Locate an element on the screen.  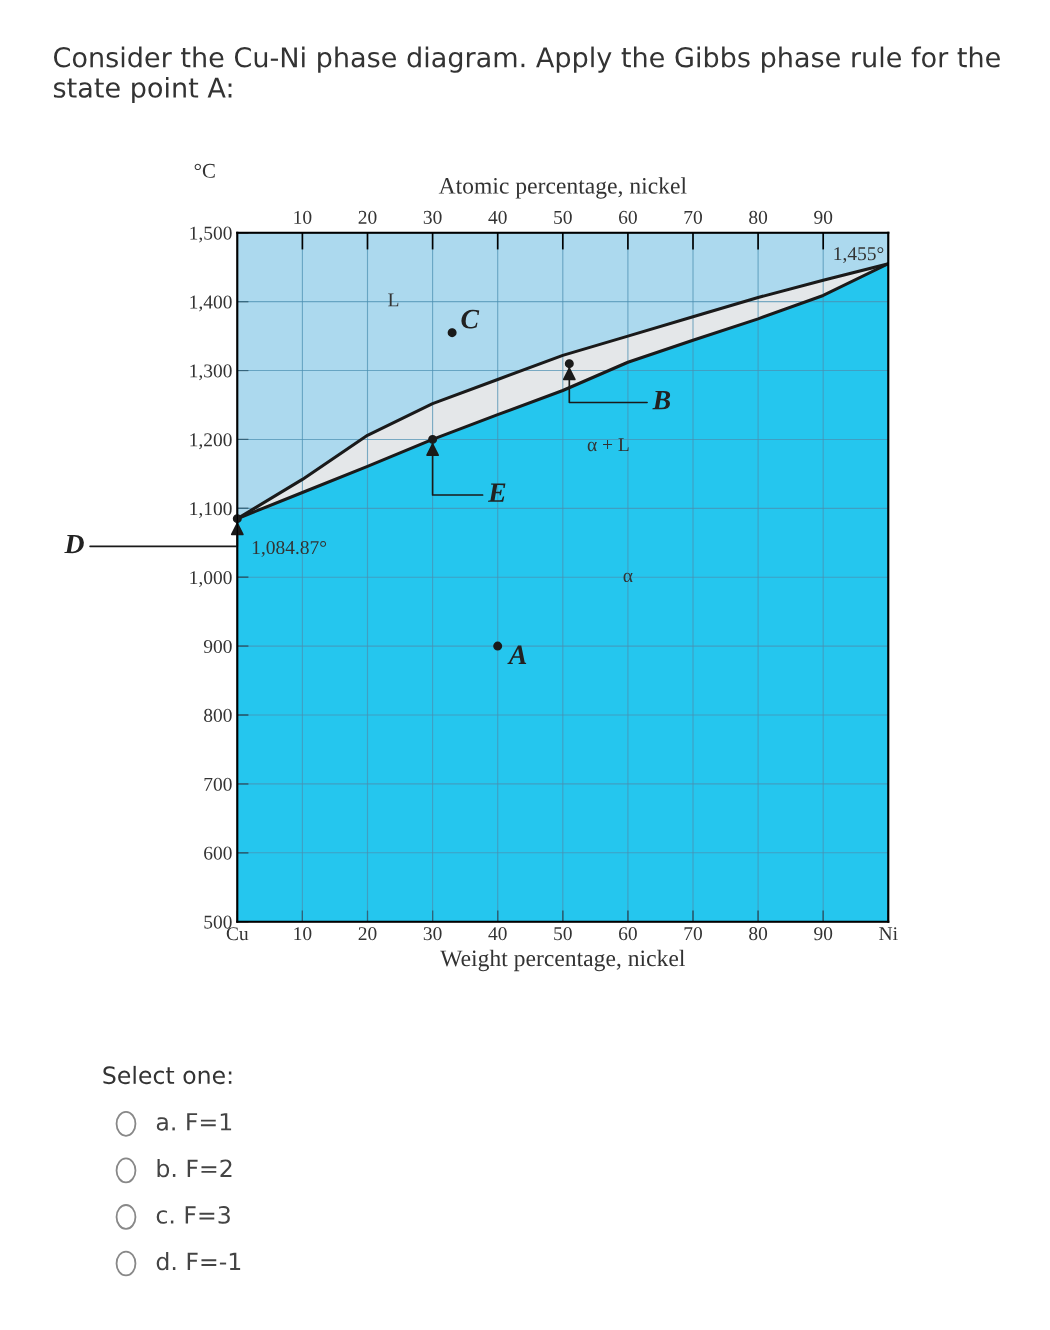
x-tick-label: Ni is located at coordinates (888, 934).